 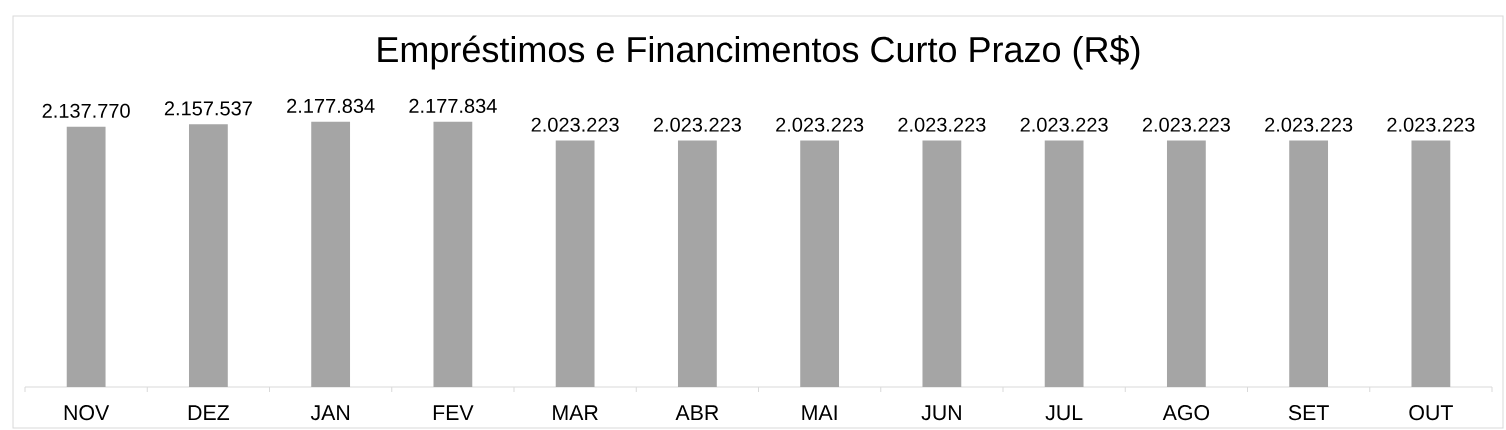 What do you see at coordinates (575, 412) in the screenshot?
I see `x-tick-label: MAR` at bounding box center [575, 412].